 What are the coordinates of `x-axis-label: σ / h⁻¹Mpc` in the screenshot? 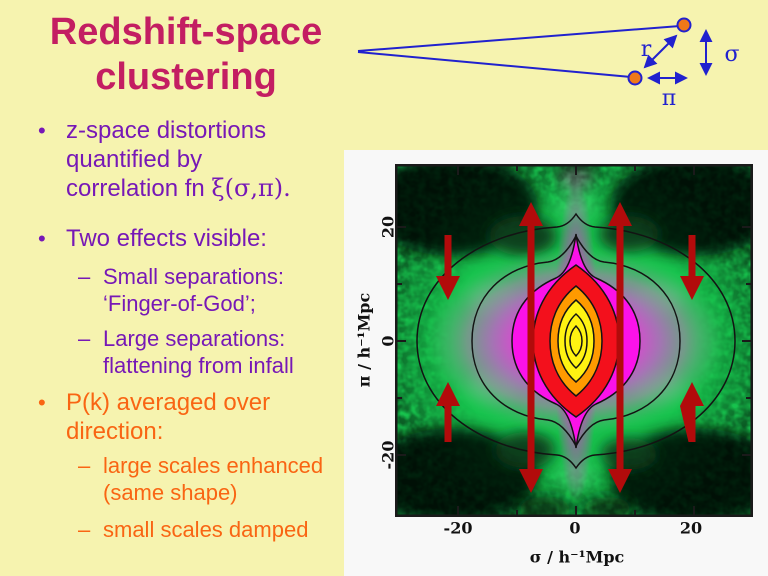 It's located at (577, 557).